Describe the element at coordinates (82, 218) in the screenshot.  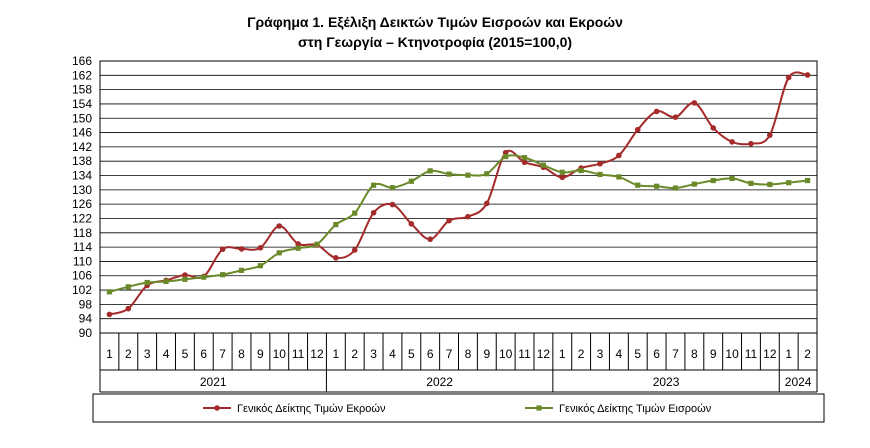
I see `y-tick-label: 122` at that location.